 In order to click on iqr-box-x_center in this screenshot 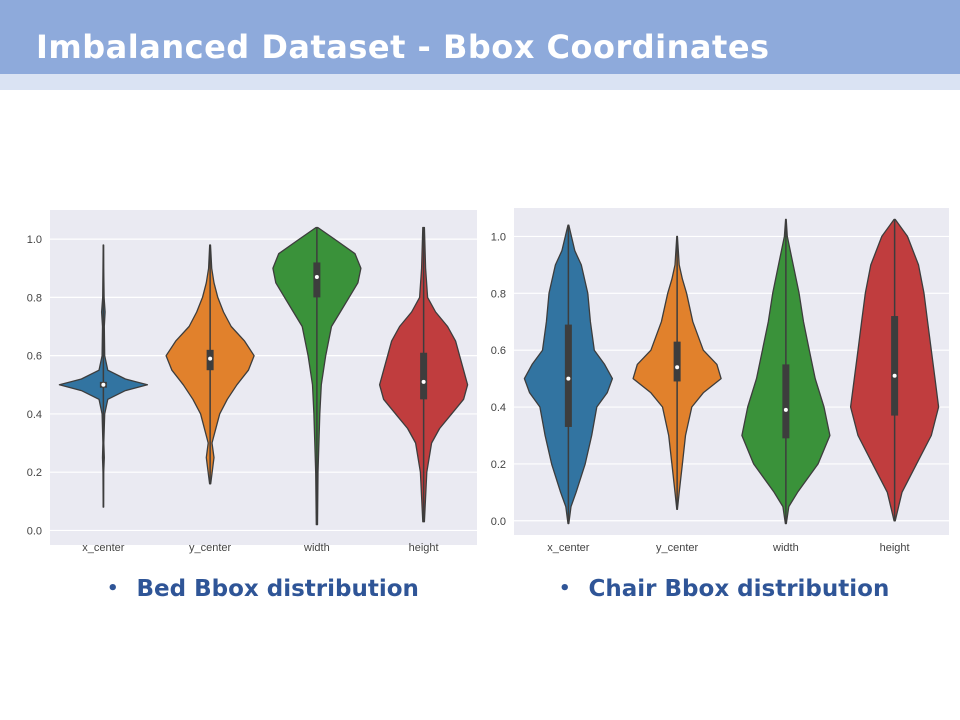, I will do `click(568, 375)`.